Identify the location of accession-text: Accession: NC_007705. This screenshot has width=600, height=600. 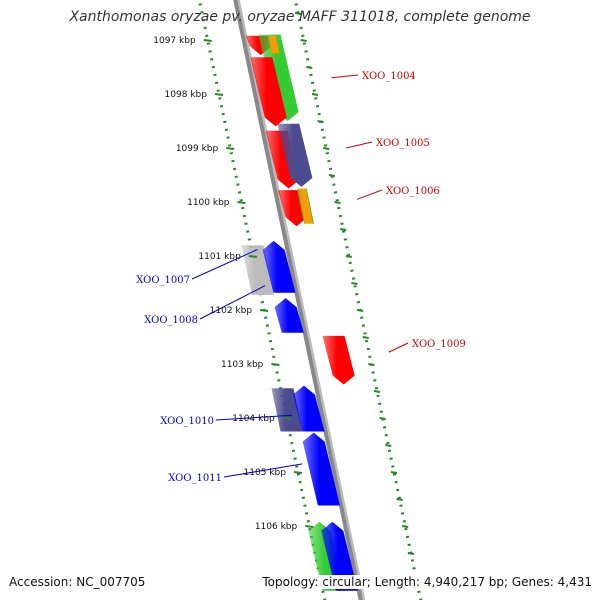
(77, 582).